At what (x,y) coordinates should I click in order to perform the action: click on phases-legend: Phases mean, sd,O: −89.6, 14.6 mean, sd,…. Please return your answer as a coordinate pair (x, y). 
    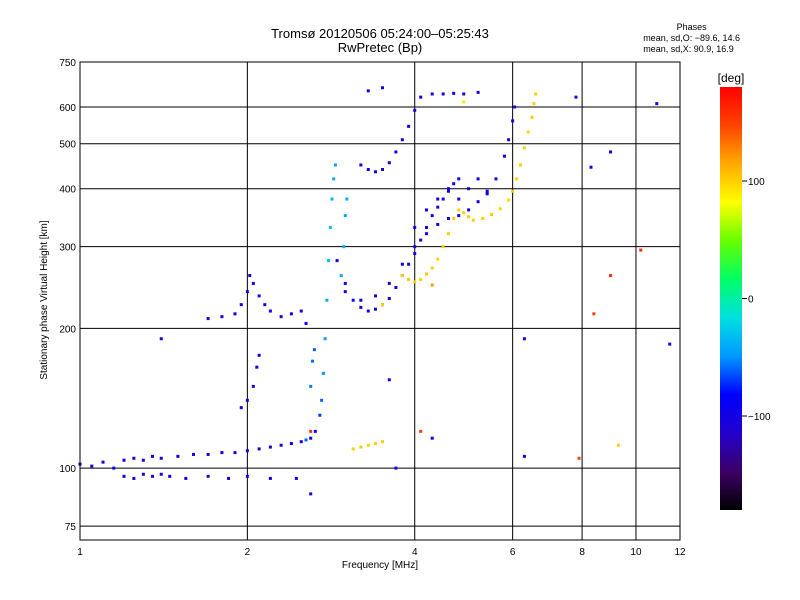
    Looking at the image, I should click on (691, 38).